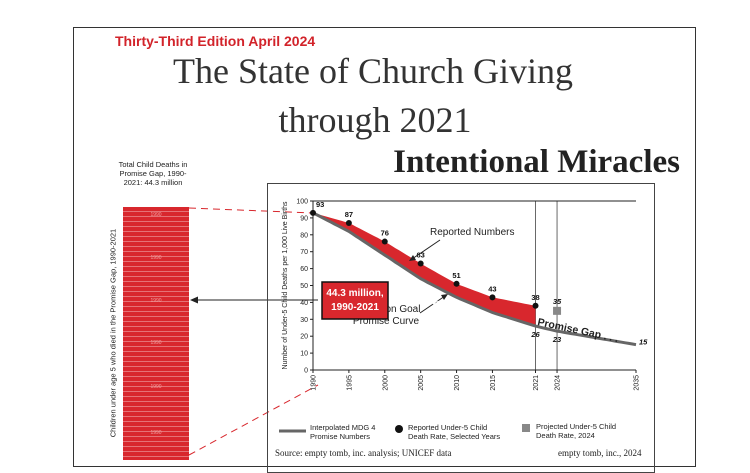  I want to click on goal-point-label: 15, so click(643, 342).